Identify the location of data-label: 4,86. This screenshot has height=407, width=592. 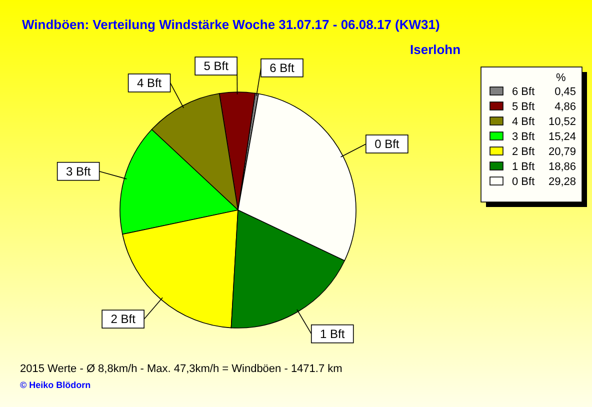
(565, 107).